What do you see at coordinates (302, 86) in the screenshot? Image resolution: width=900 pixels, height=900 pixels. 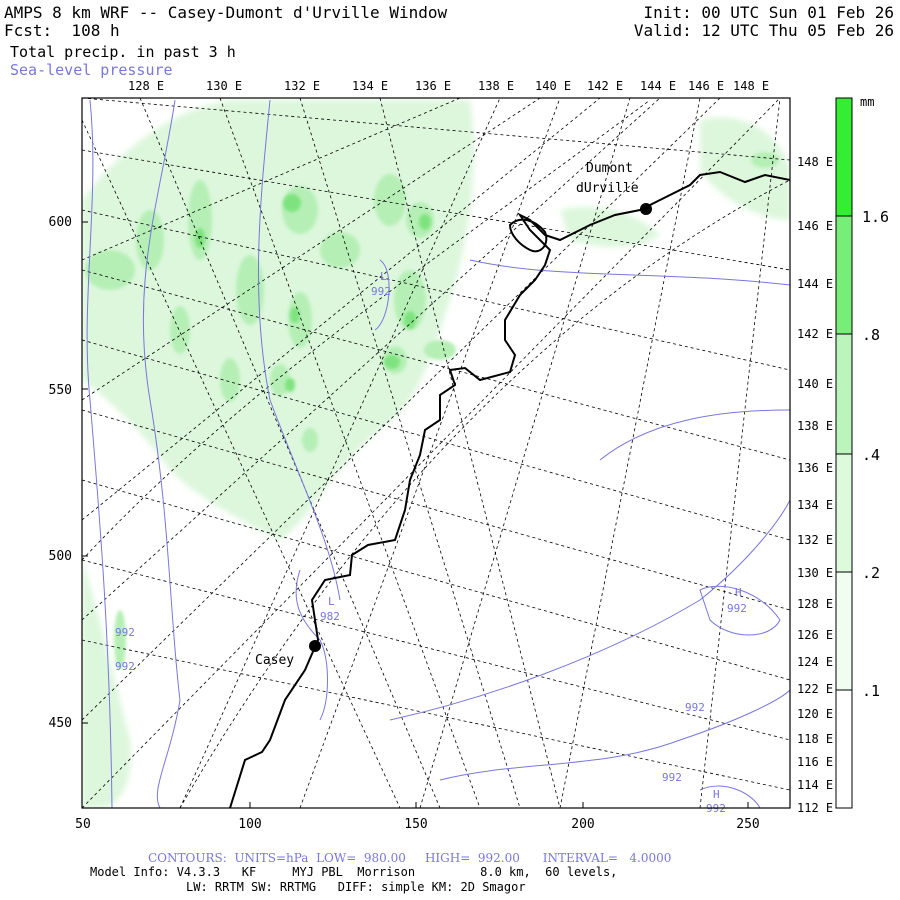 I see `top-lon-label: 132 E` at bounding box center [302, 86].